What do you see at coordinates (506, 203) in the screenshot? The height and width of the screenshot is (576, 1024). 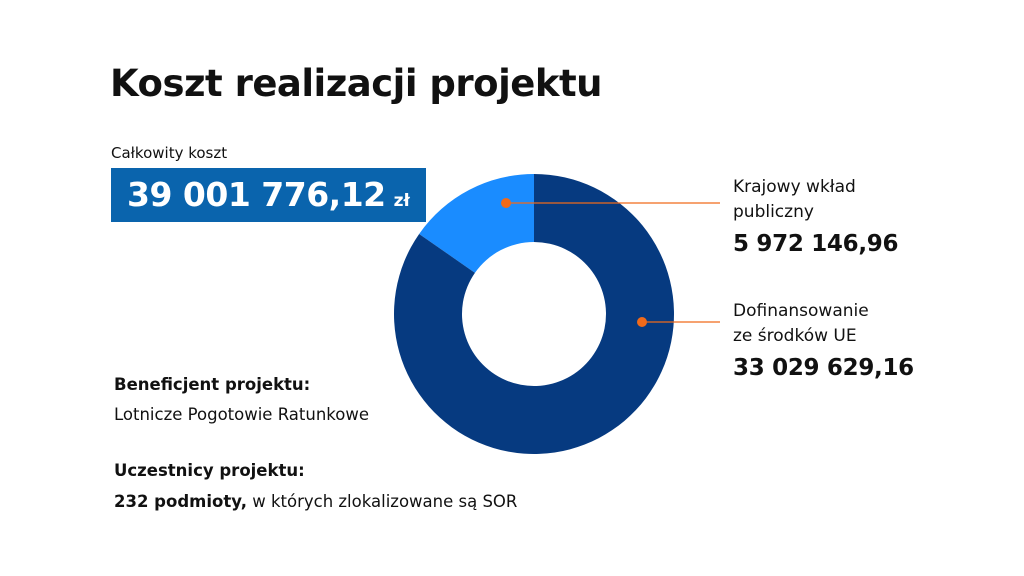 I see `marker-dot-national` at bounding box center [506, 203].